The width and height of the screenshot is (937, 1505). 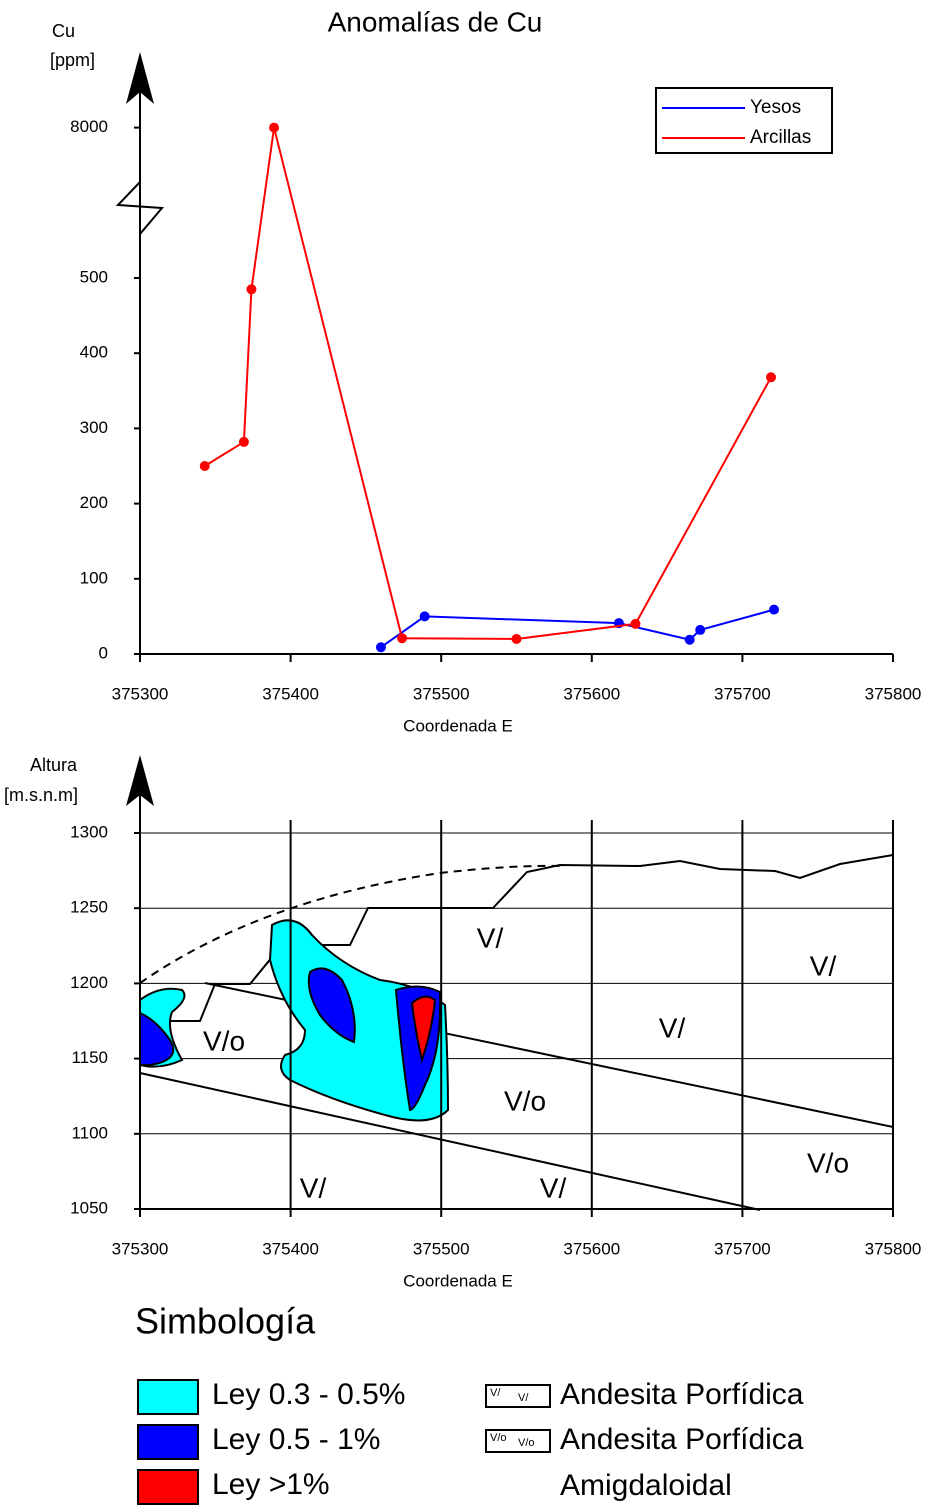 I want to click on contact-lower, so click(x=450, y=1141).